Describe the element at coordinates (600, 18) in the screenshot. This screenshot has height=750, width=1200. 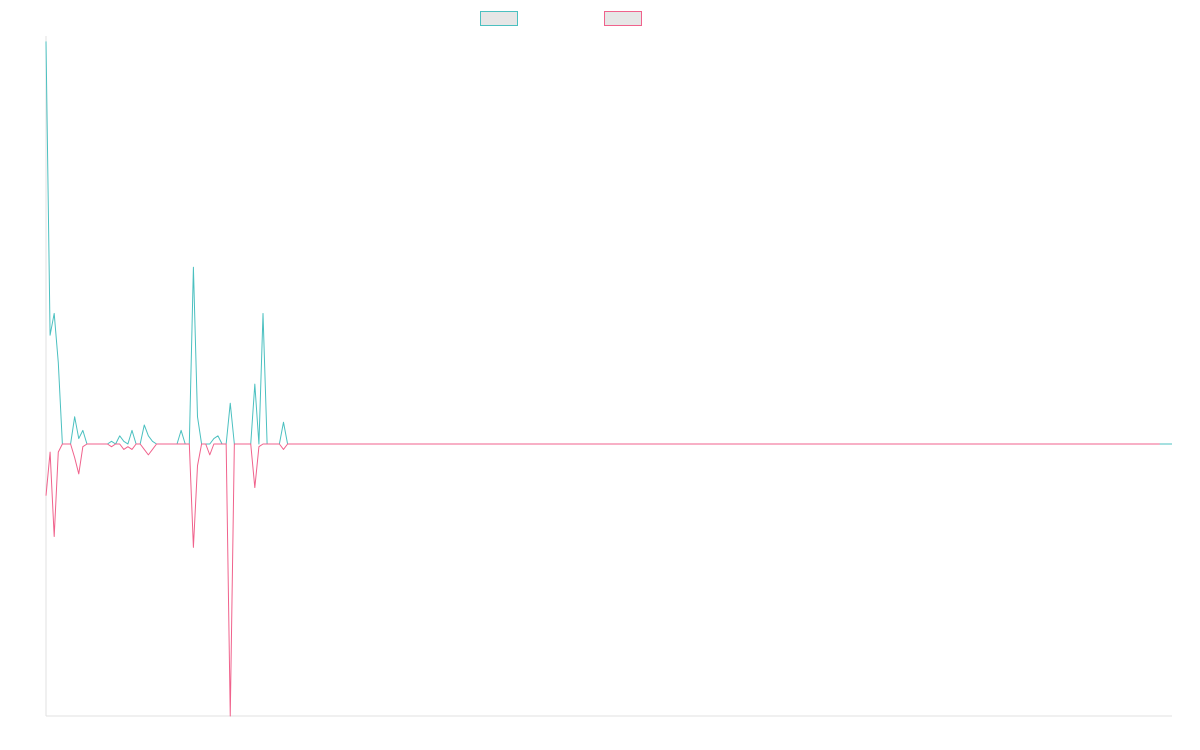
I see `legend` at that location.